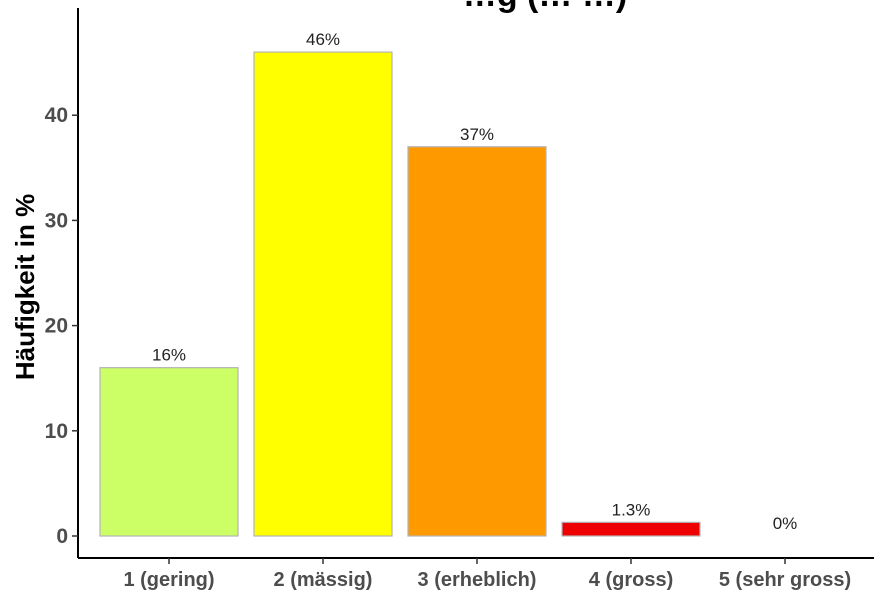 This screenshot has height=592, width=874. I want to click on x-tick-label: 2 (mässig), so click(323, 580).